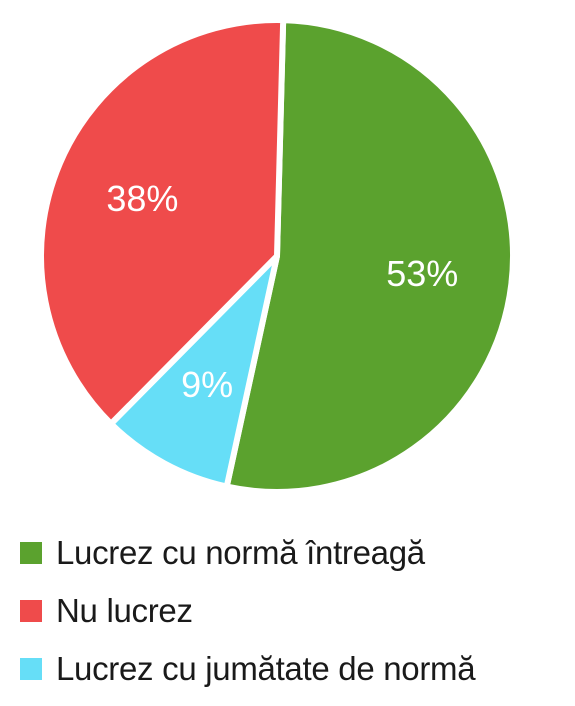  I want to click on pie-slice-part-time, so click(193, 371).